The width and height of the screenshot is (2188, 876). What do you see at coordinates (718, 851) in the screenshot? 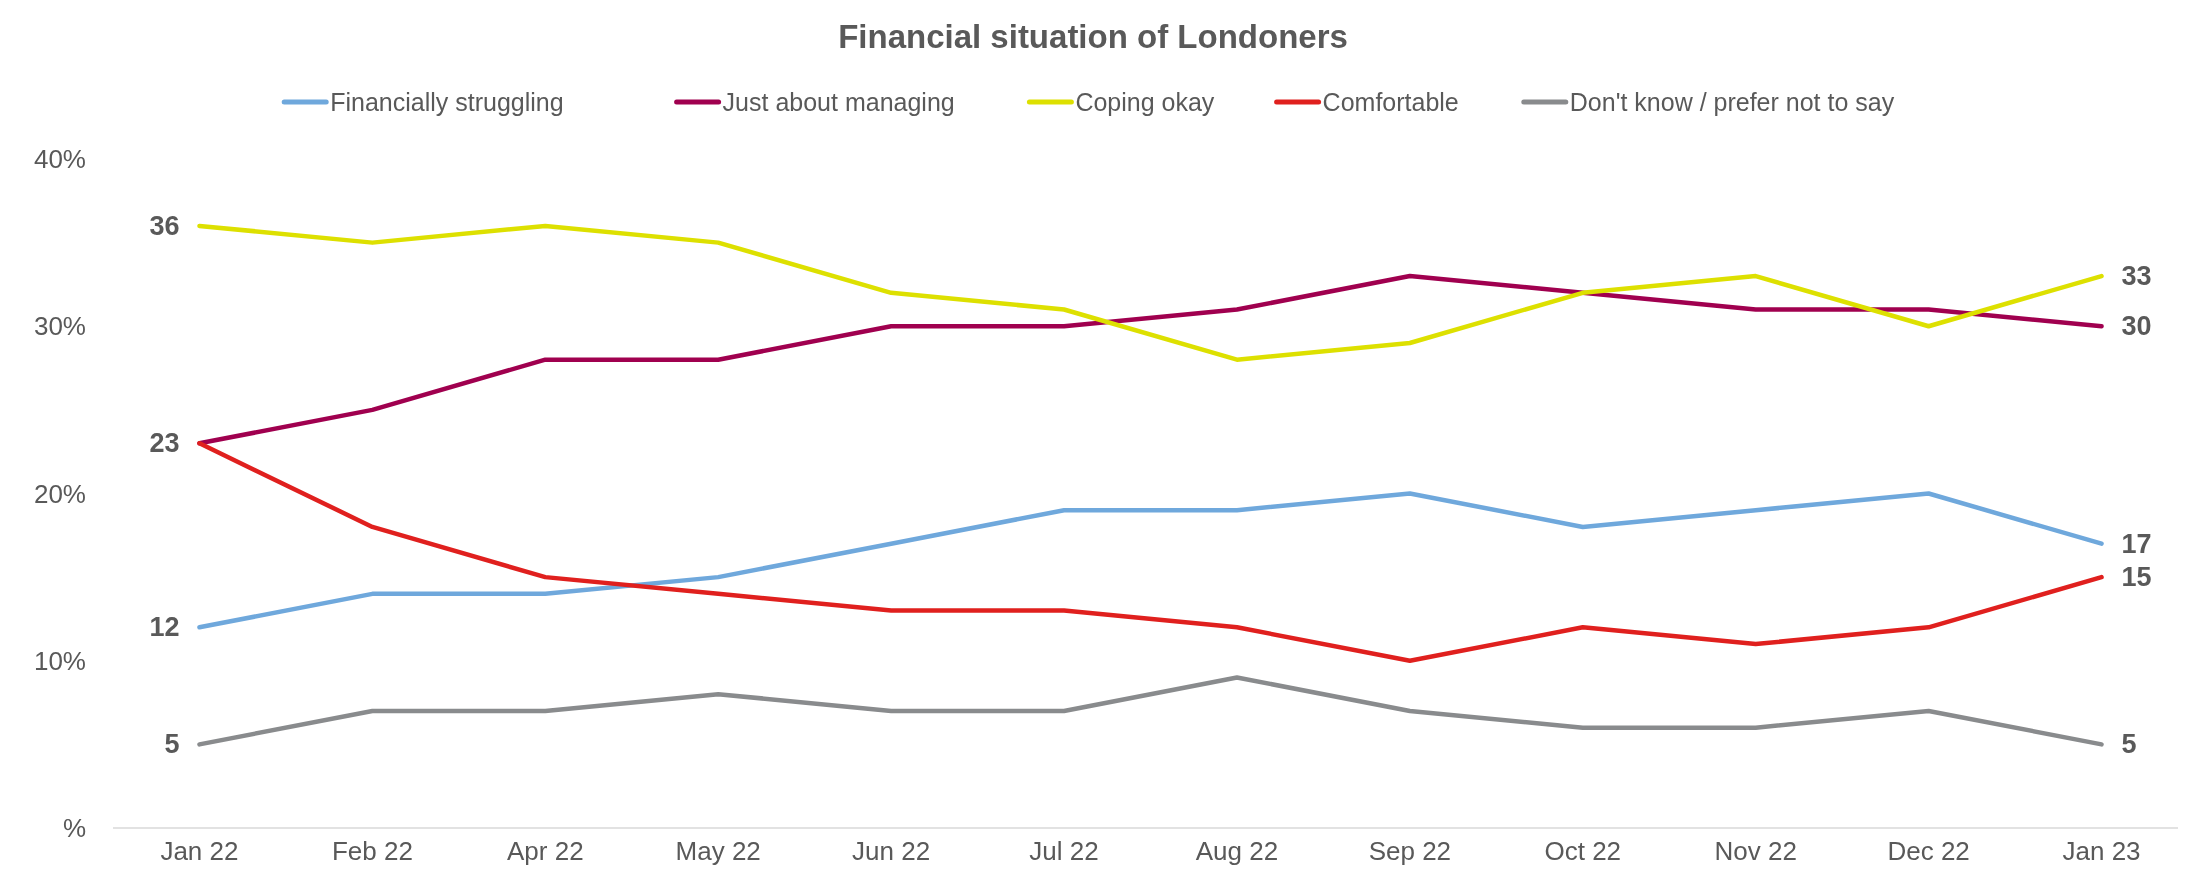
I see `x-tick-label: May 22` at bounding box center [718, 851].